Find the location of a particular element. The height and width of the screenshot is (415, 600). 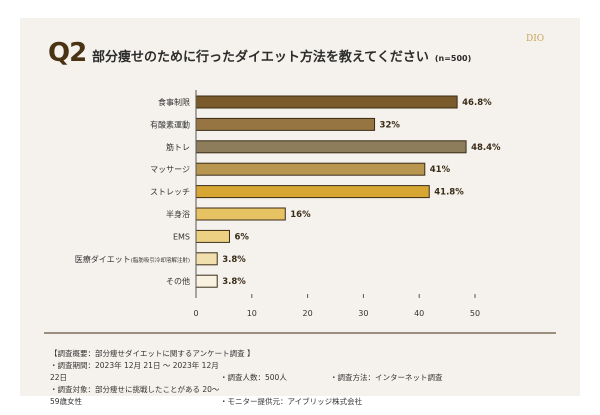

category-label: ストレッチ is located at coordinates (170, 192).